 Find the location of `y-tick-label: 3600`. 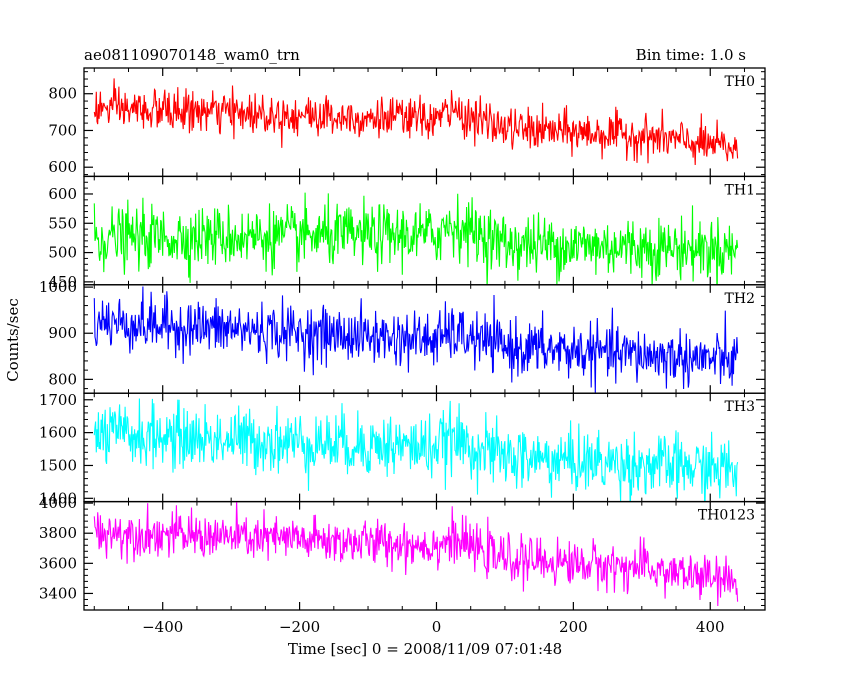

y-tick-label: 3600 is located at coordinates (58, 563).